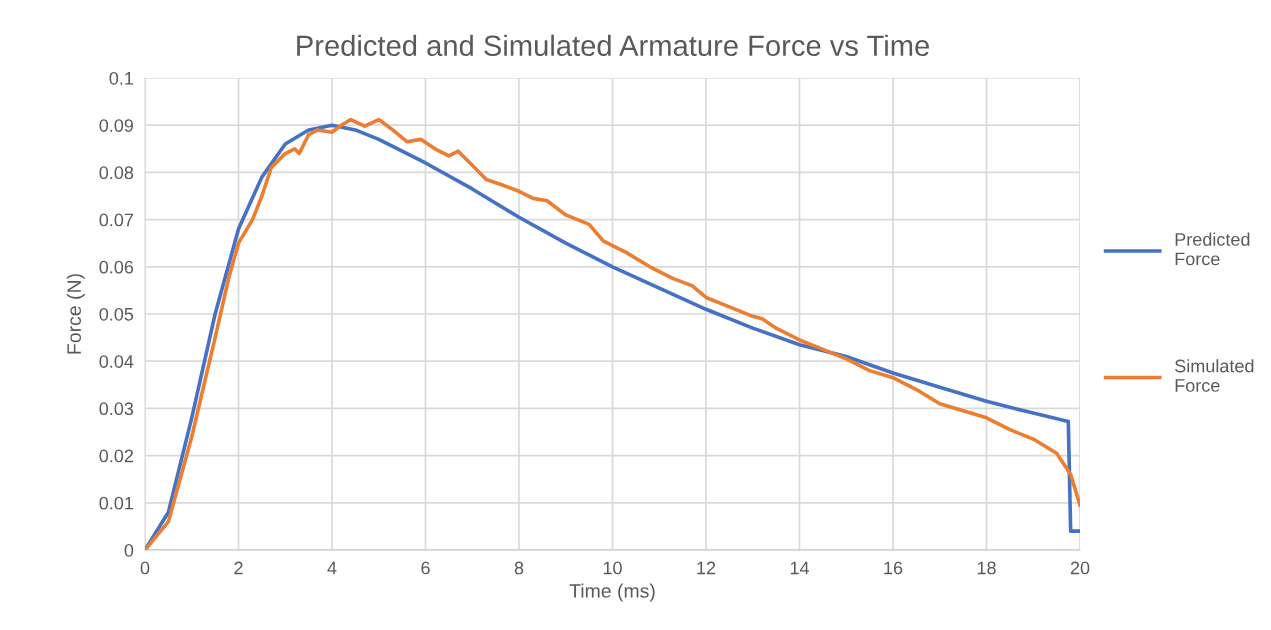 The image size is (1271, 630). What do you see at coordinates (332, 568) in the screenshot?
I see `x-tick-label: 4` at bounding box center [332, 568].